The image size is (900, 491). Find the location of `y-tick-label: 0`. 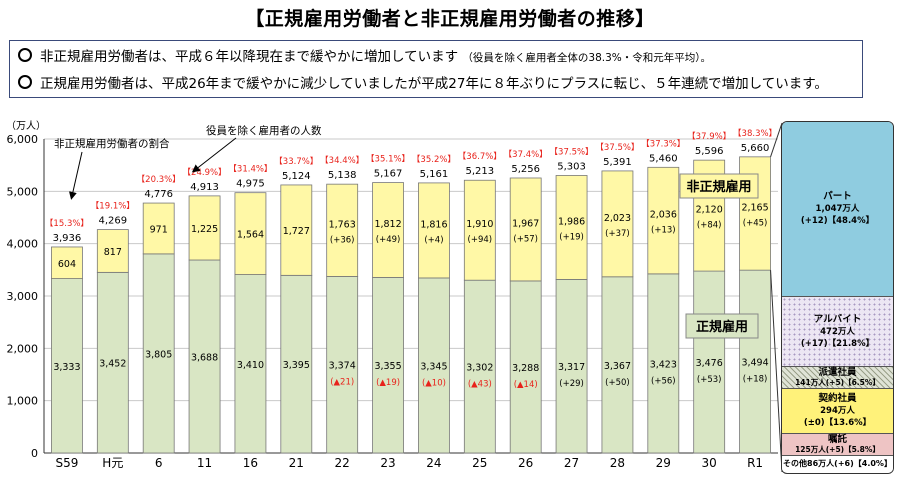

y-tick-label: 0 is located at coordinates (34, 453).